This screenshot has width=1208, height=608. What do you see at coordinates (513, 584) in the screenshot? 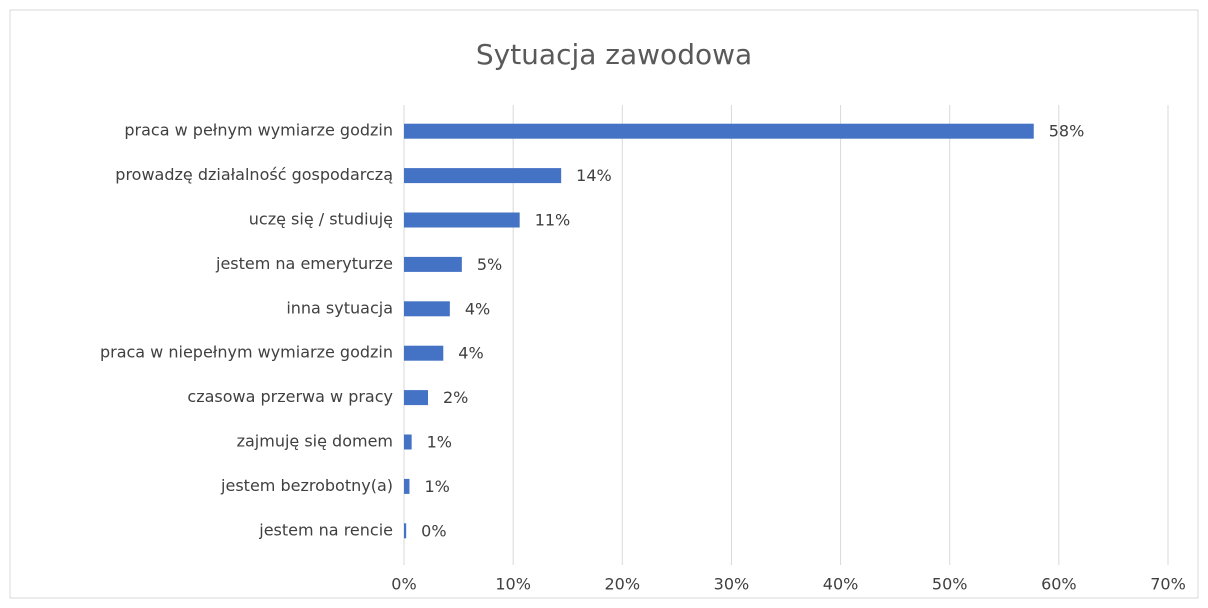
I see `x-tick-label: 10%` at bounding box center [513, 584].